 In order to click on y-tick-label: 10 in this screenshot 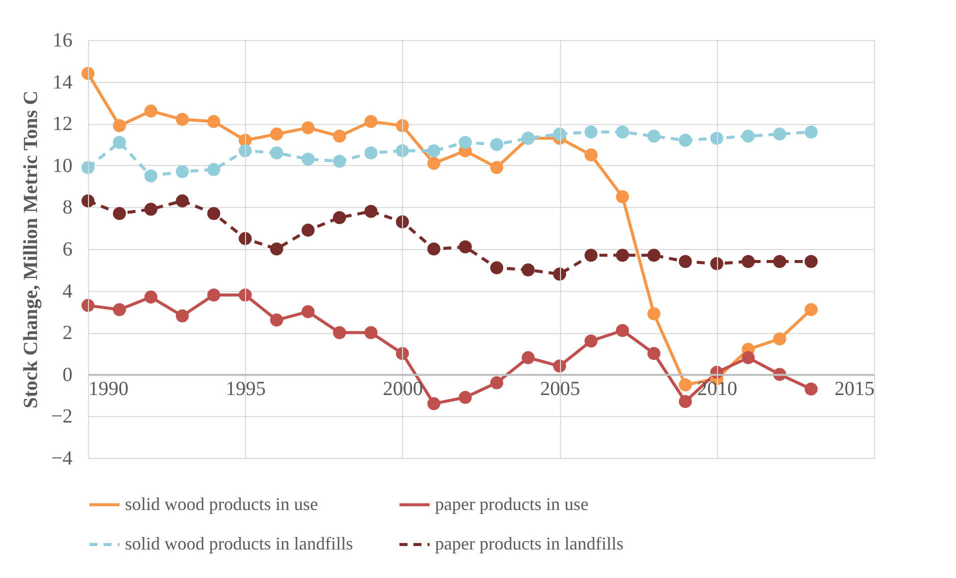, I will do `click(62, 165)`.